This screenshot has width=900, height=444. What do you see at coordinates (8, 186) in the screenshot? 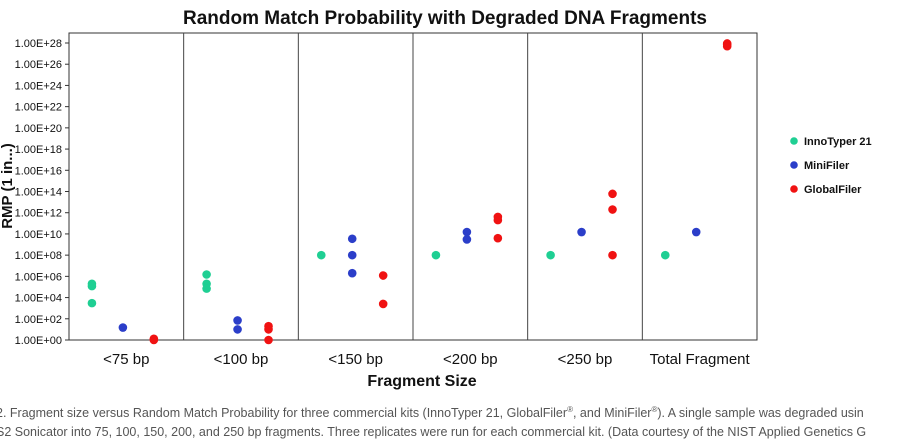
I see `y-axis-label: RMP (1 in...)` at bounding box center [8, 186].